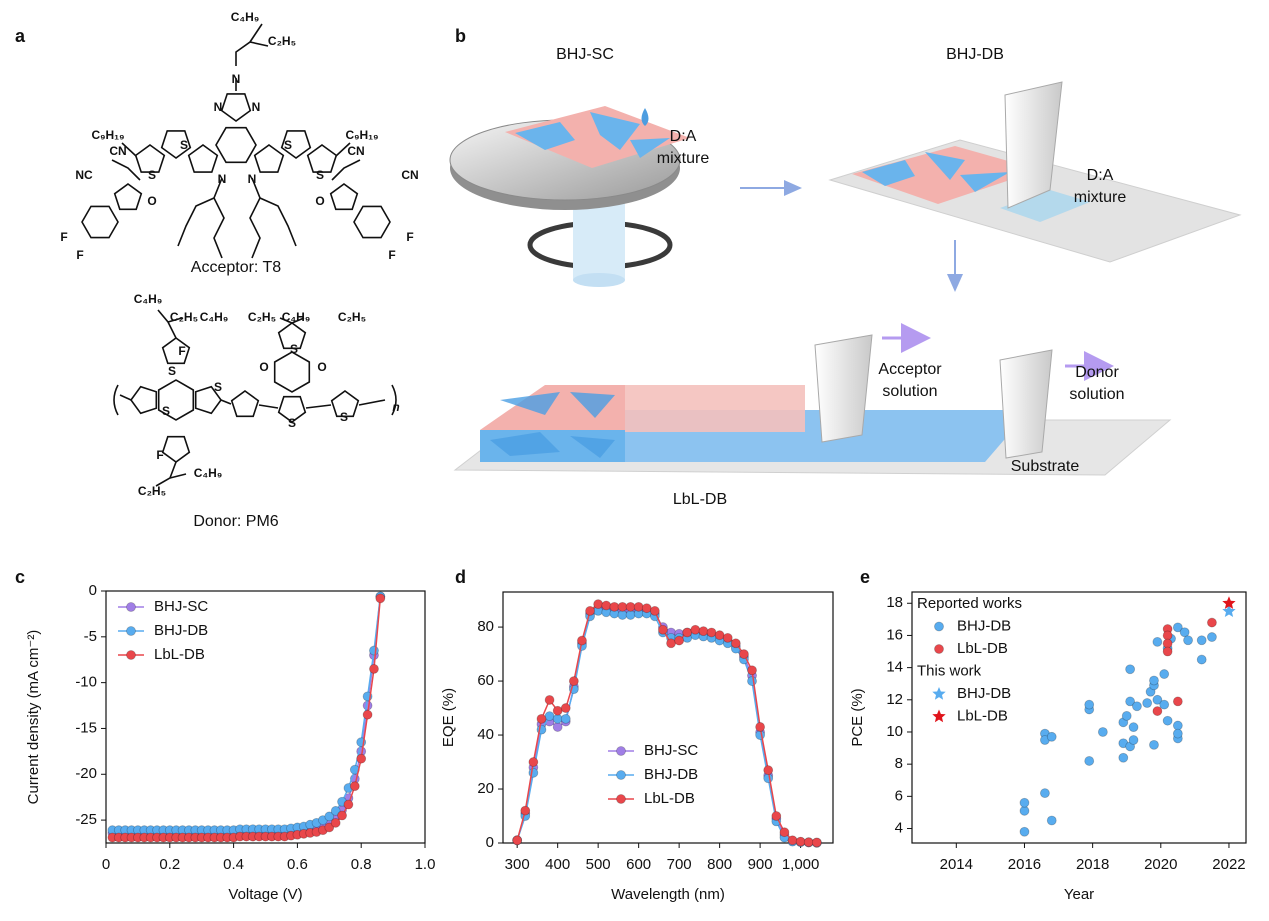  I want to click on schematic-label: solution, so click(1096, 394).